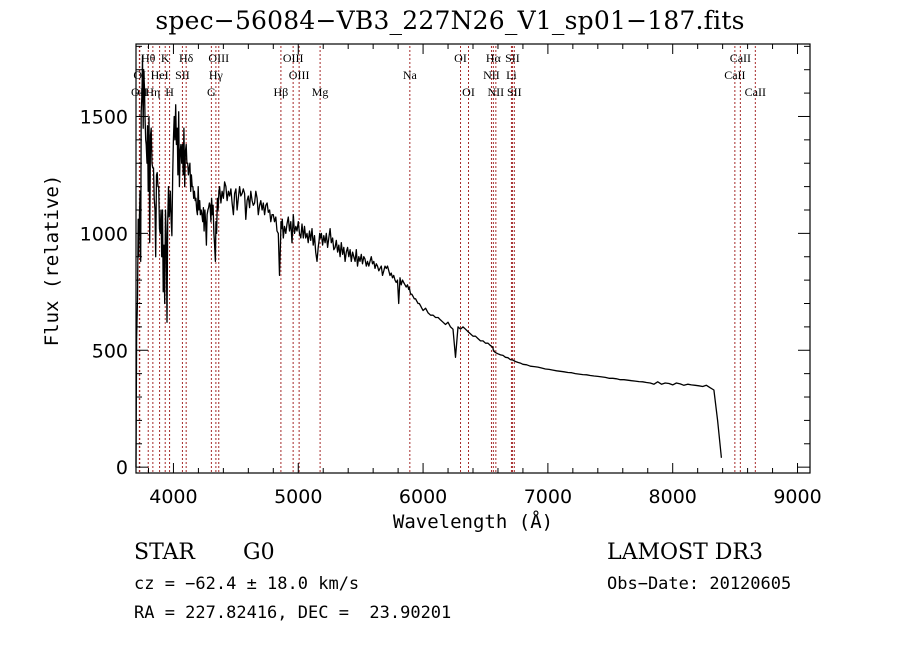 The image size is (900, 649). Describe the element at coordinates (169, 92) in the screenshot. I see `line-marker-label: H` at that location.